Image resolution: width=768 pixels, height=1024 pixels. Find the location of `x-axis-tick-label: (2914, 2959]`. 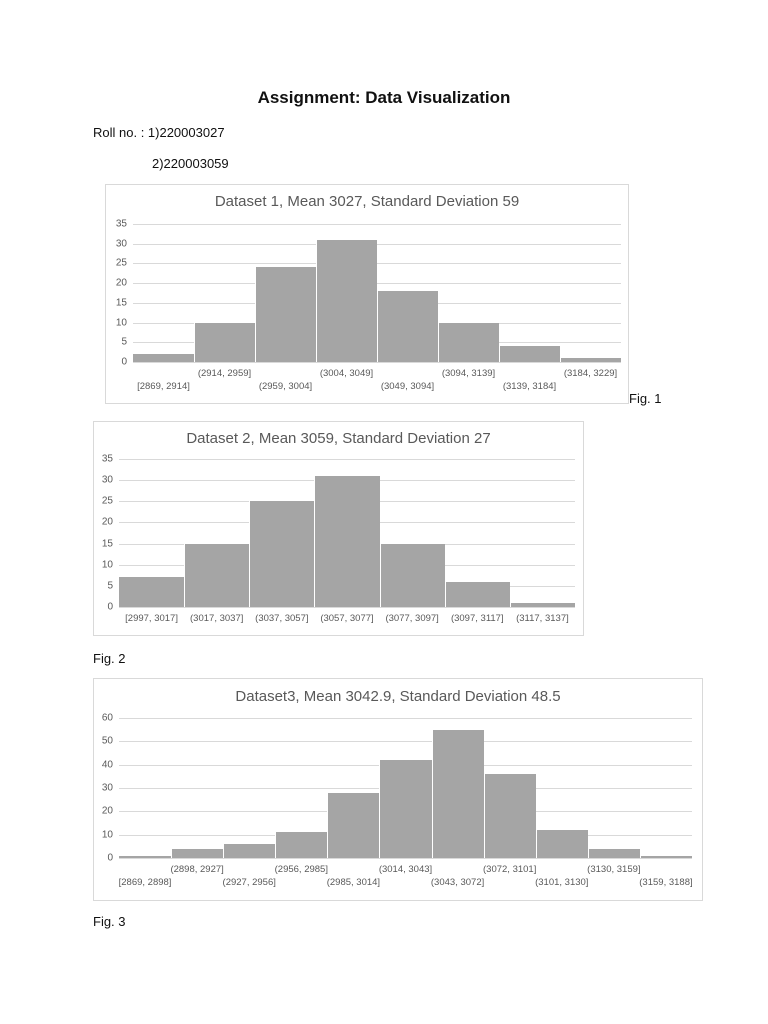

x-axis-tick-label: (2914, 2959] is located at coordinates (224, 373).